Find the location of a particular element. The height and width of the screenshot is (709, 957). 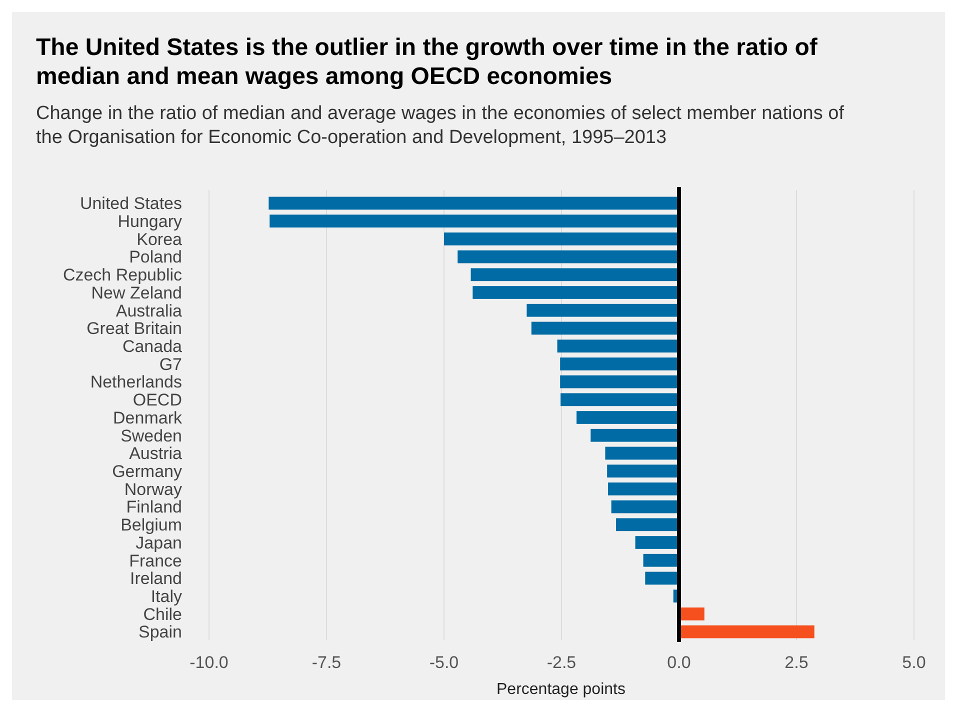

x-tick-label: 2.5 is located at coordinates (796, 662).